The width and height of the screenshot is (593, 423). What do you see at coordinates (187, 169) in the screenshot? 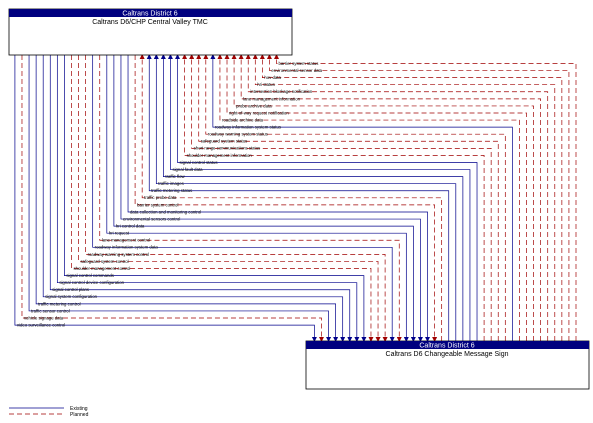
I see `flow-label: signal fault data` at bounding box center [187, 169].